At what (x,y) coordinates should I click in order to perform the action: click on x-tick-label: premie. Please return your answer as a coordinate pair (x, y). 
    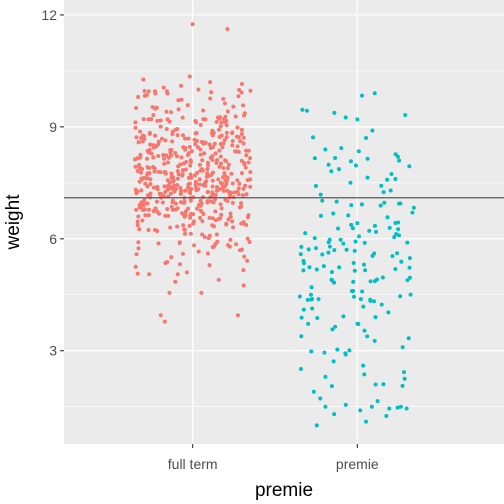
    Looking at the image, I should click on (357, 464).